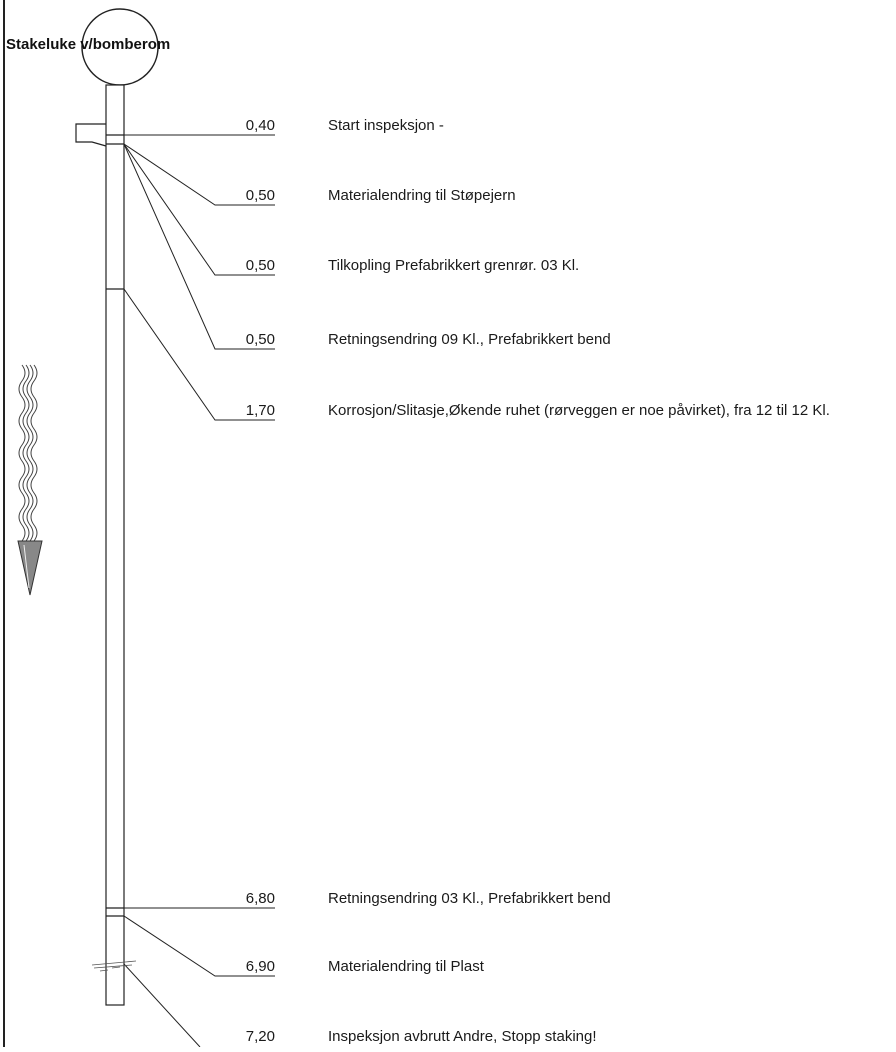 The width and height of the screenshot is (896, 1052). What do you see at coordinates (114, 966) in the screenshot?
I see `pipe-end-hatch` at bounding box center [114, 966].